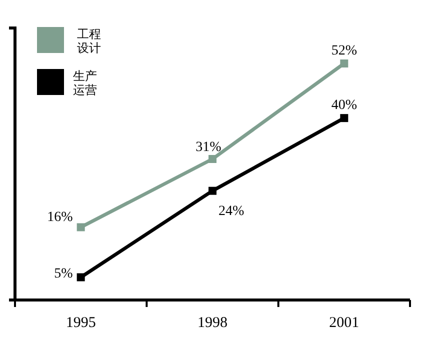 The image size is (425, 337). What do you see at coordinates (344, 106) in the screenshot?
I see `data-label: 40%` at bounding box center [344, 106].